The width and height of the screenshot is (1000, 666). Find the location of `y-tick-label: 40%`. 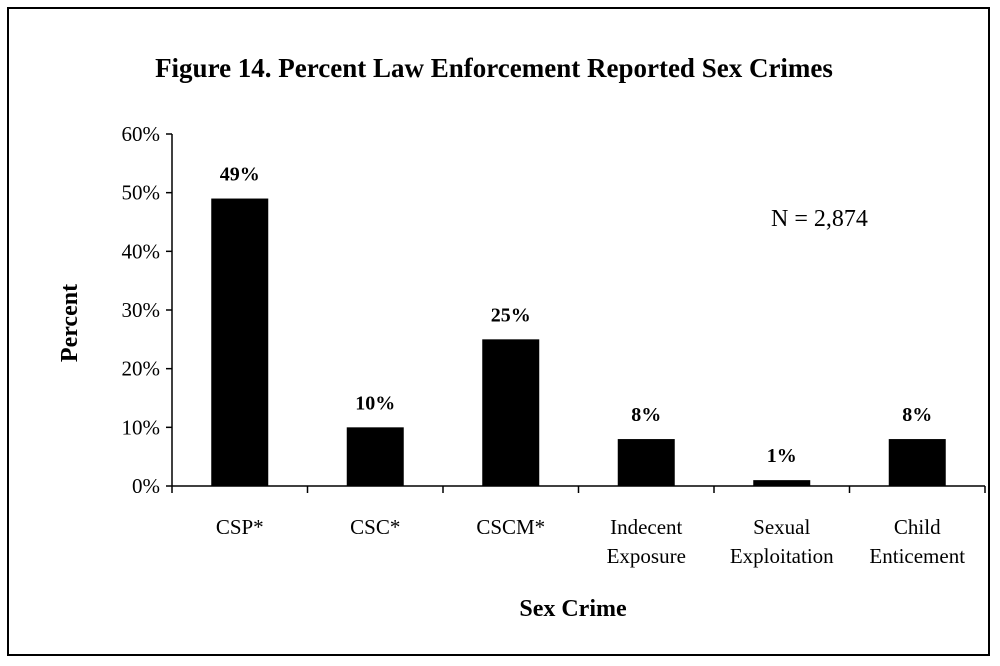

y-tick-label: 40% is located at coordinates (141, 251).